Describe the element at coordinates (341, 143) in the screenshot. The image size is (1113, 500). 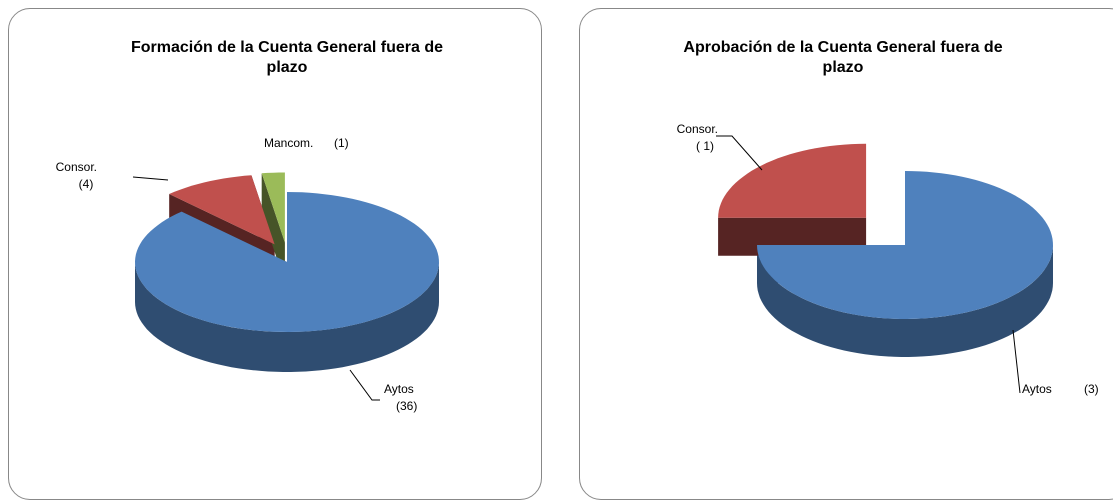
I see `slice-value-label: (1)` at that location.